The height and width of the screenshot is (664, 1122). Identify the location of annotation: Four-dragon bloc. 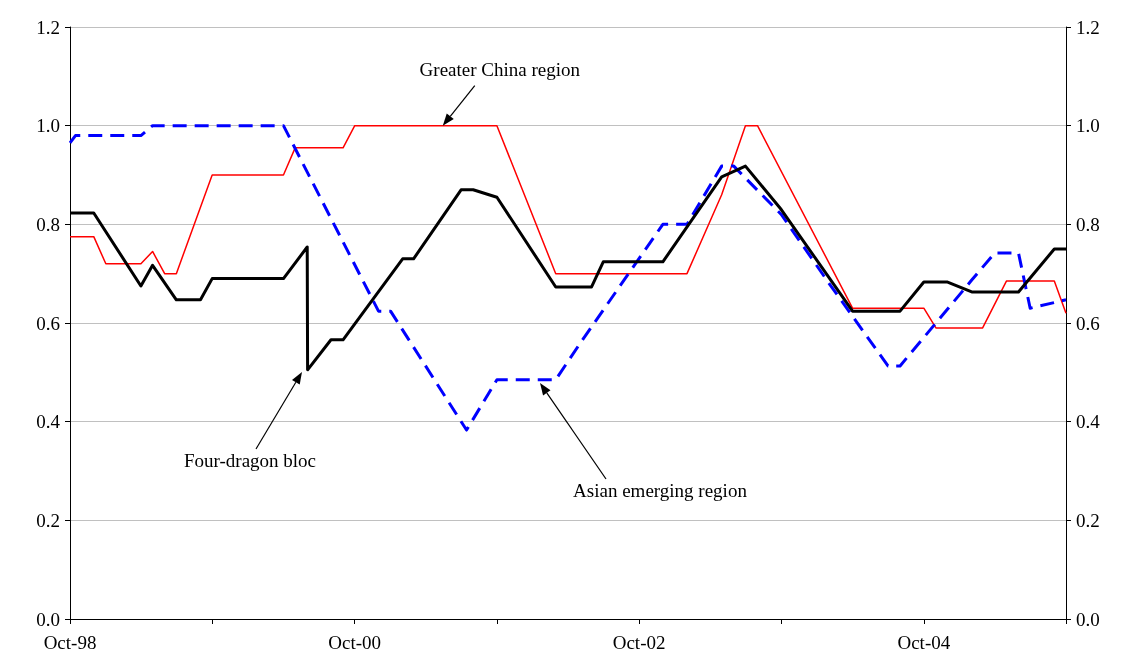
(250, 460).